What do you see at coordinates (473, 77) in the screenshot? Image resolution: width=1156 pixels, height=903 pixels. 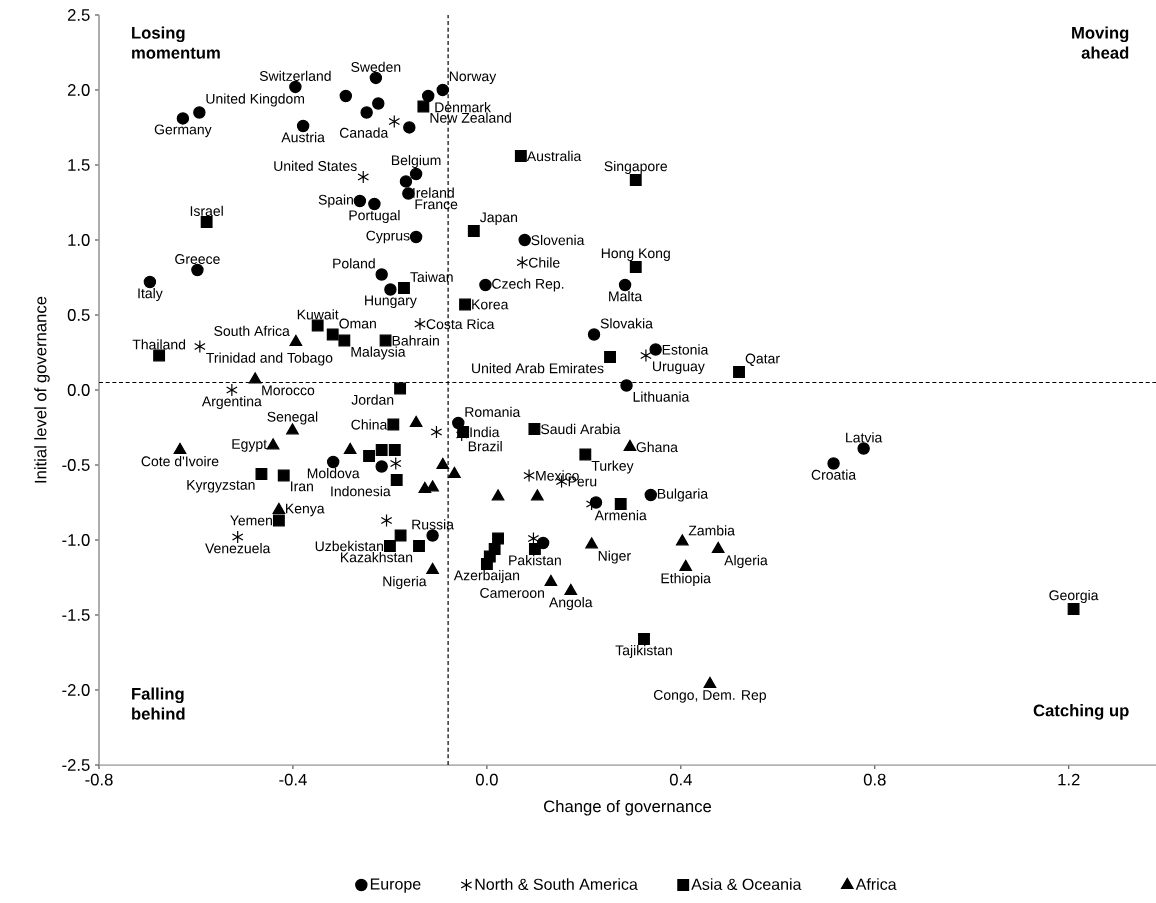 I see `annotation: Norway` at bounding box center [473, 77].